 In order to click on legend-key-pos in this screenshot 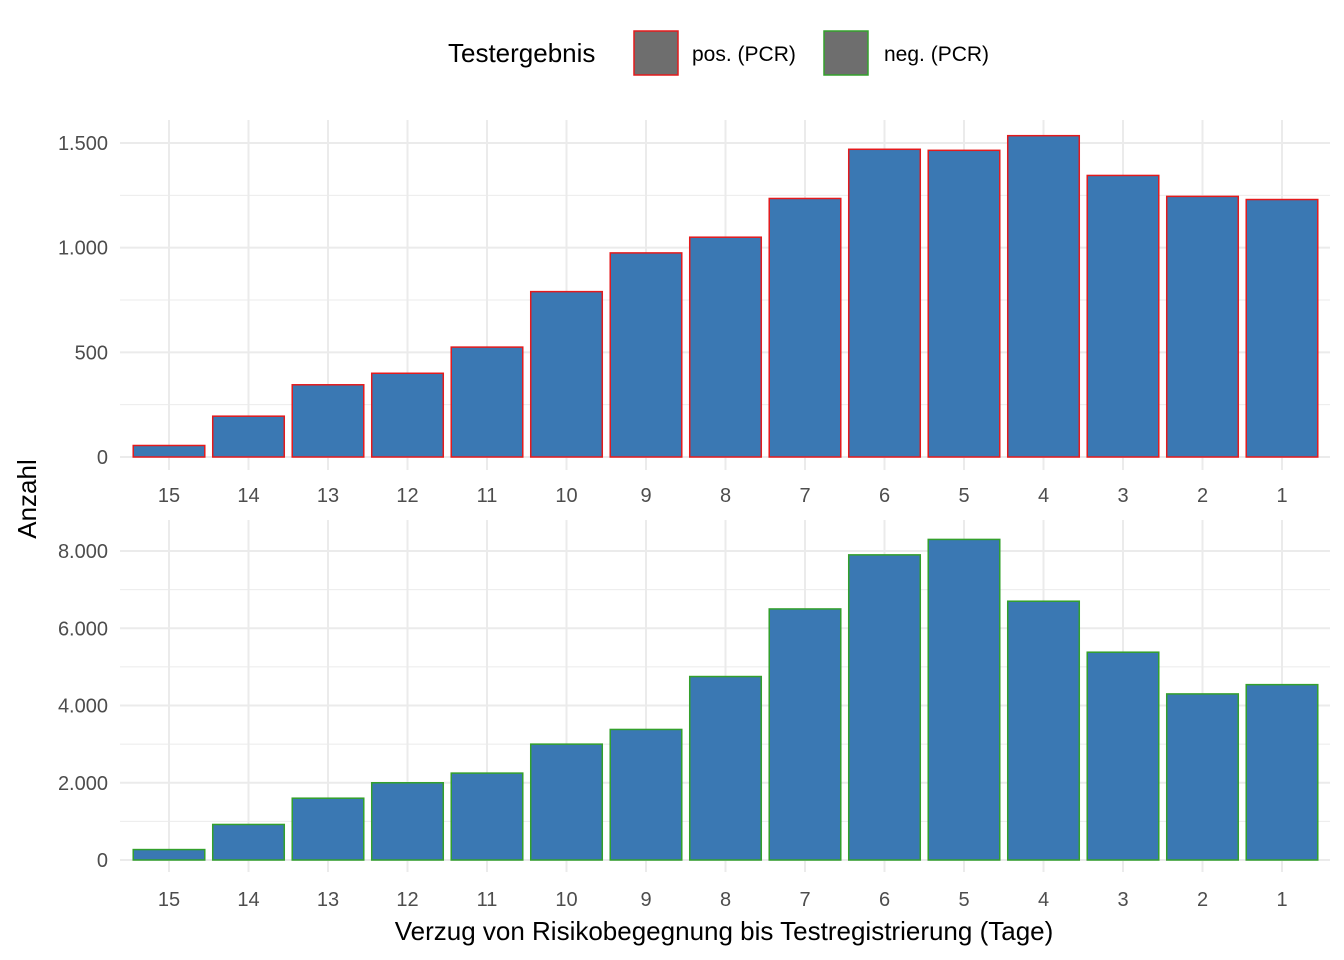, I will do `click(656, 53)`.